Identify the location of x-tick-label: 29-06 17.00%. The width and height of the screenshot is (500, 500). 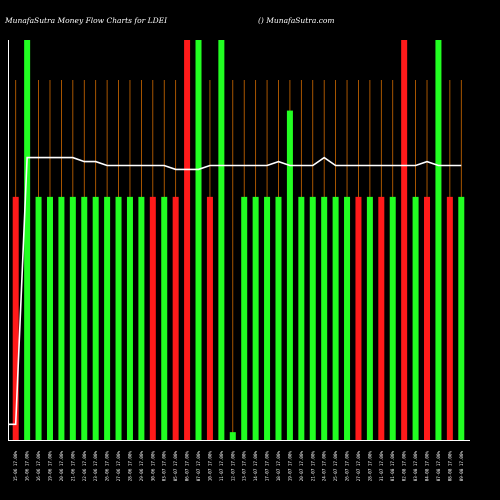
(141, 466).